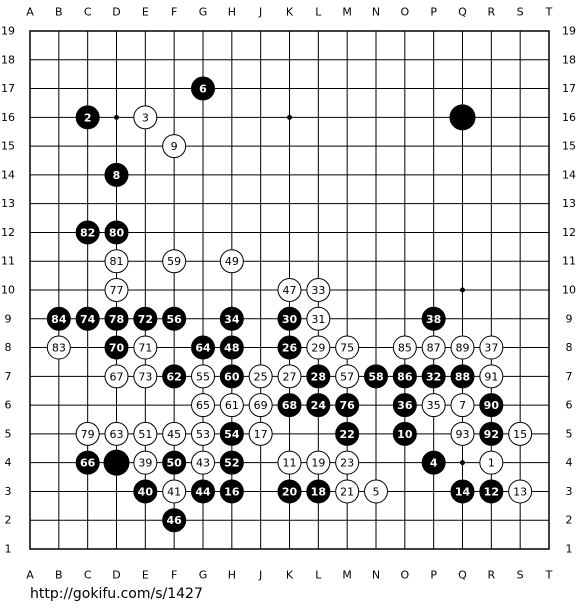 This screenshot has width=580, height=610. Describe the element at coordinates (318, 12) in the screenshot. I see `column-label: L` at that location.